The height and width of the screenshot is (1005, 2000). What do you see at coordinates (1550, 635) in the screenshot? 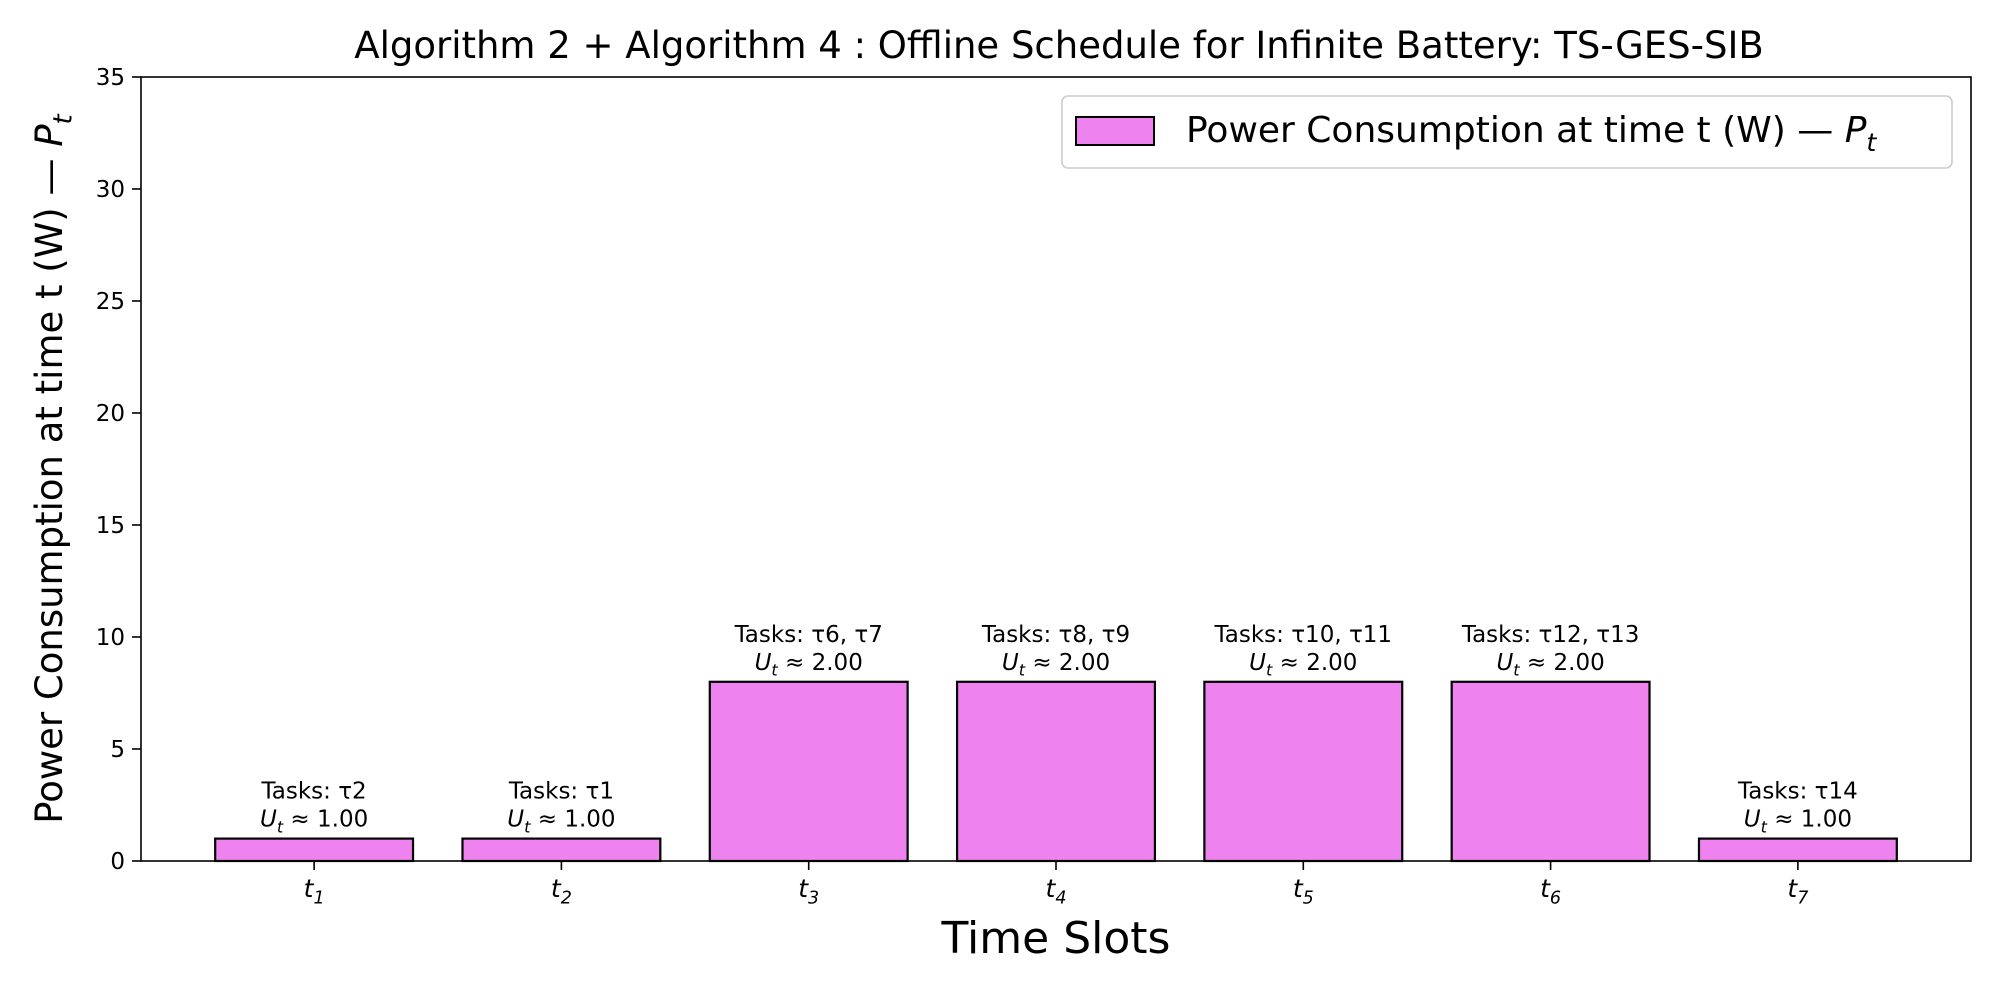
I see `bar-annotation-tasks-6: Tasks: τ12, τ13` at bounding box center [1550, 635].